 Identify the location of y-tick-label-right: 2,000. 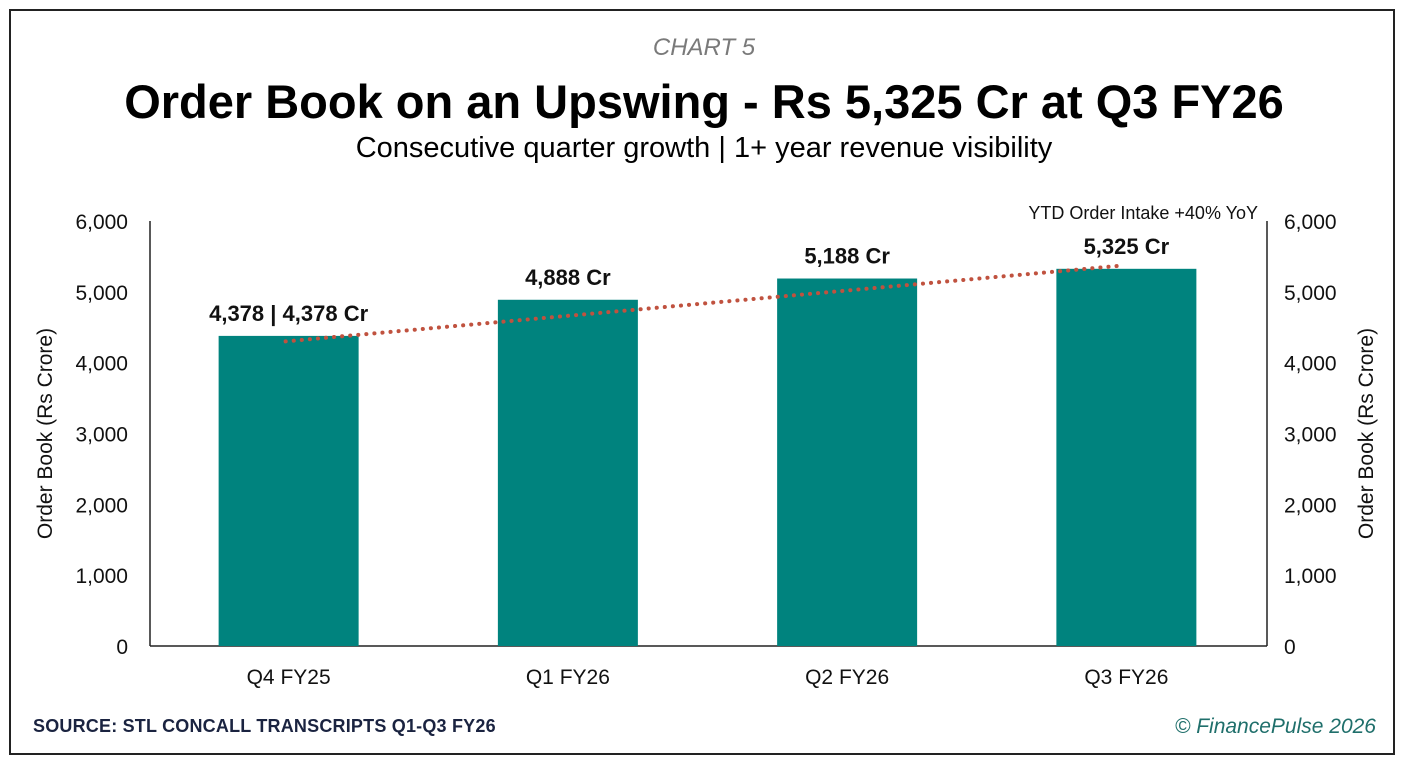
(1310, 505).